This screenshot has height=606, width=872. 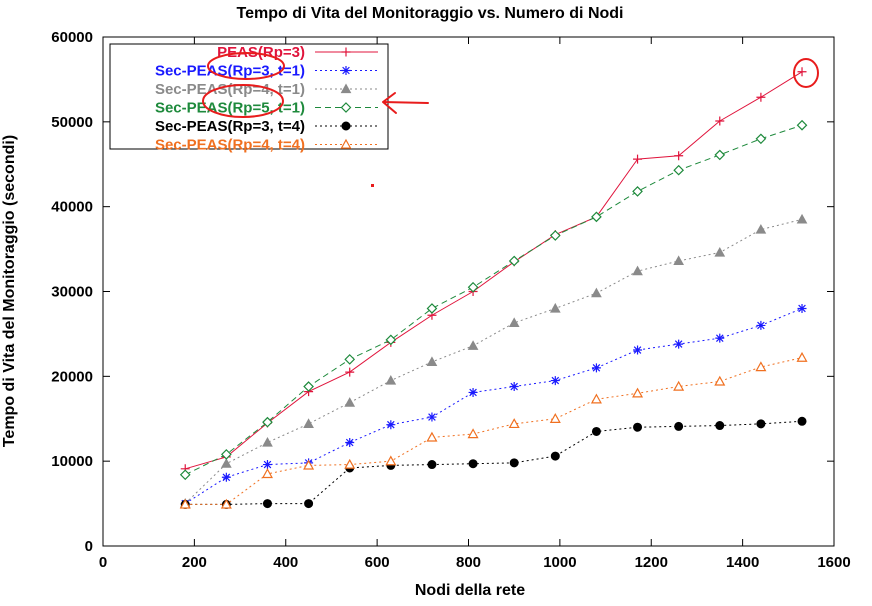 I want to click on x-axis-title: Nodi della rete, so click(x=470, y=590).